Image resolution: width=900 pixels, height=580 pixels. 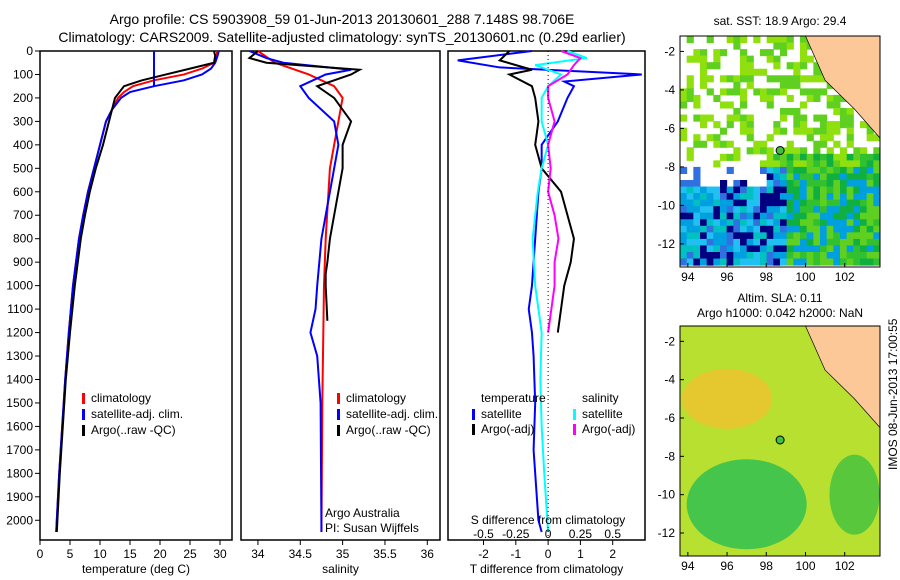 What do you see at coordinates (669, 128) in the screenshot?
I see `y-tick-label: -6` at bounding box center [669, 128].